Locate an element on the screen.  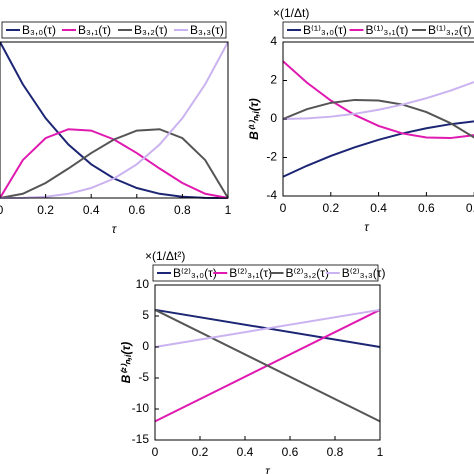
y-axis-label: B⁽²⁾ₙ,ᵢ(τ) is located at coordinates (126, 363).